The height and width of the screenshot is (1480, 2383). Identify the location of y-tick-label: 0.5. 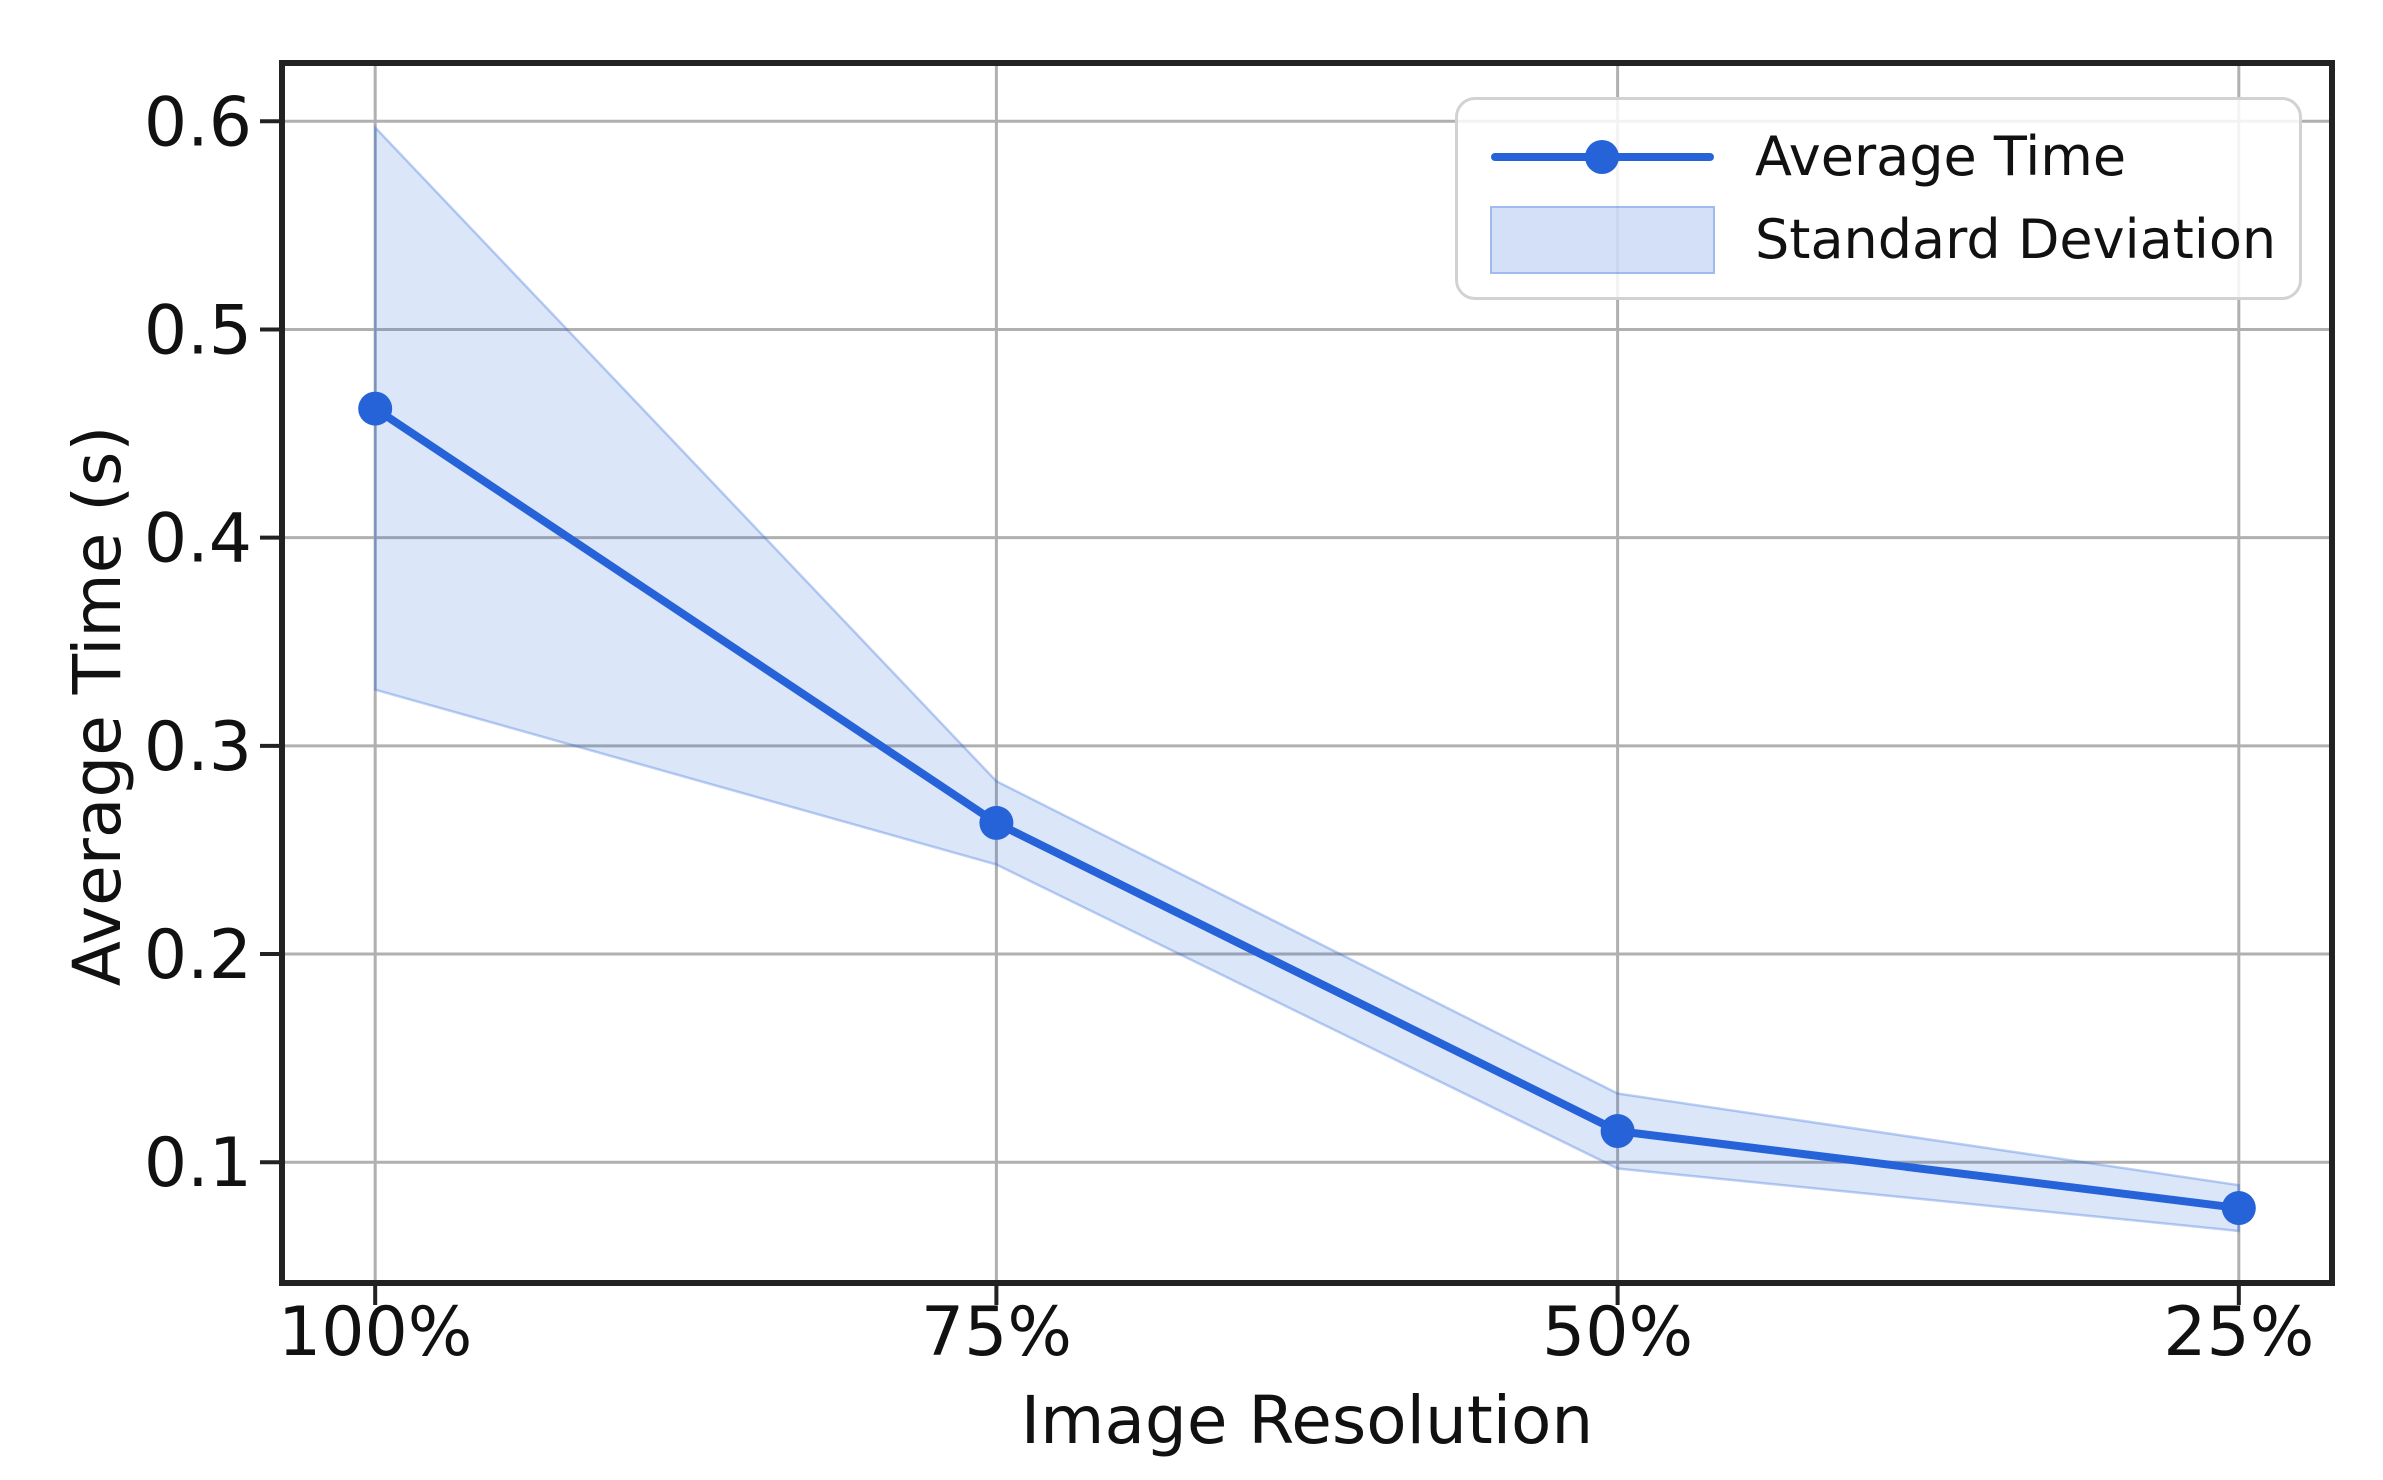
(198, 330).